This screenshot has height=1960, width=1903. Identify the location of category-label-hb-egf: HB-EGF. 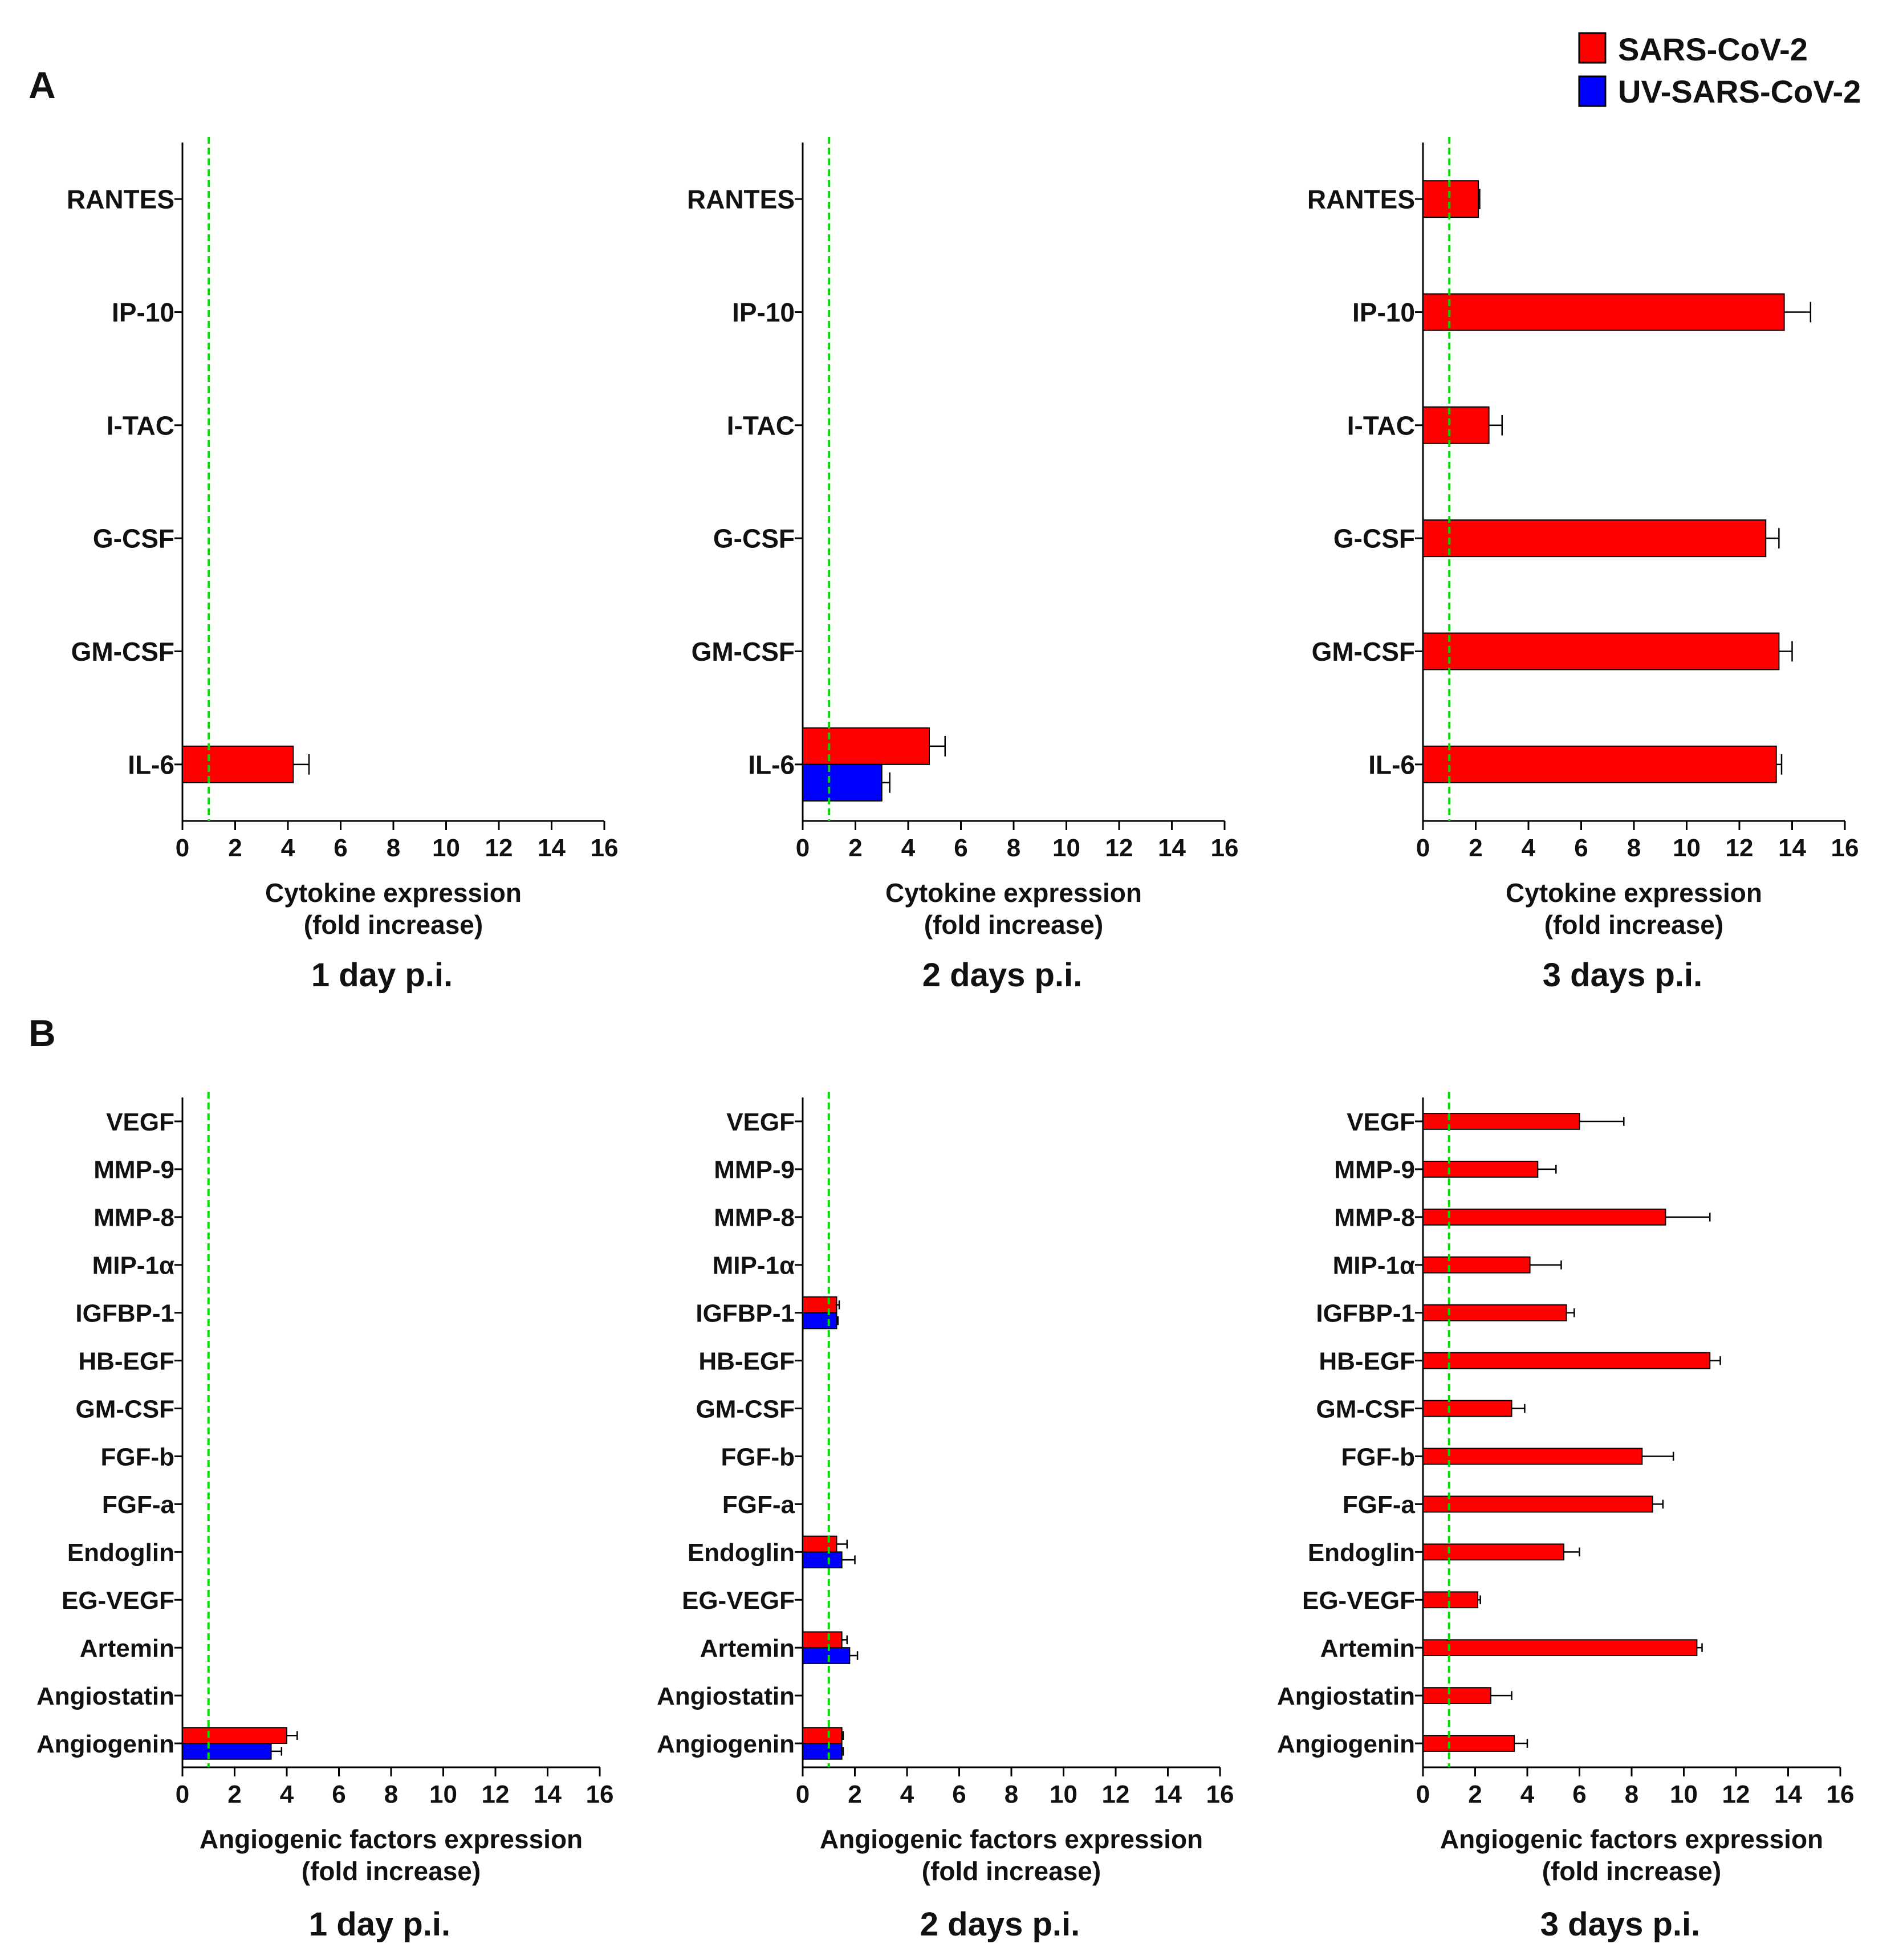
(126, 1361).